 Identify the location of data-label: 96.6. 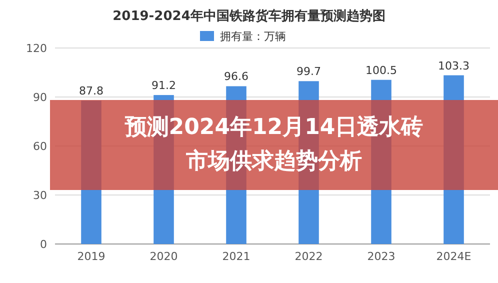
(236, 77).